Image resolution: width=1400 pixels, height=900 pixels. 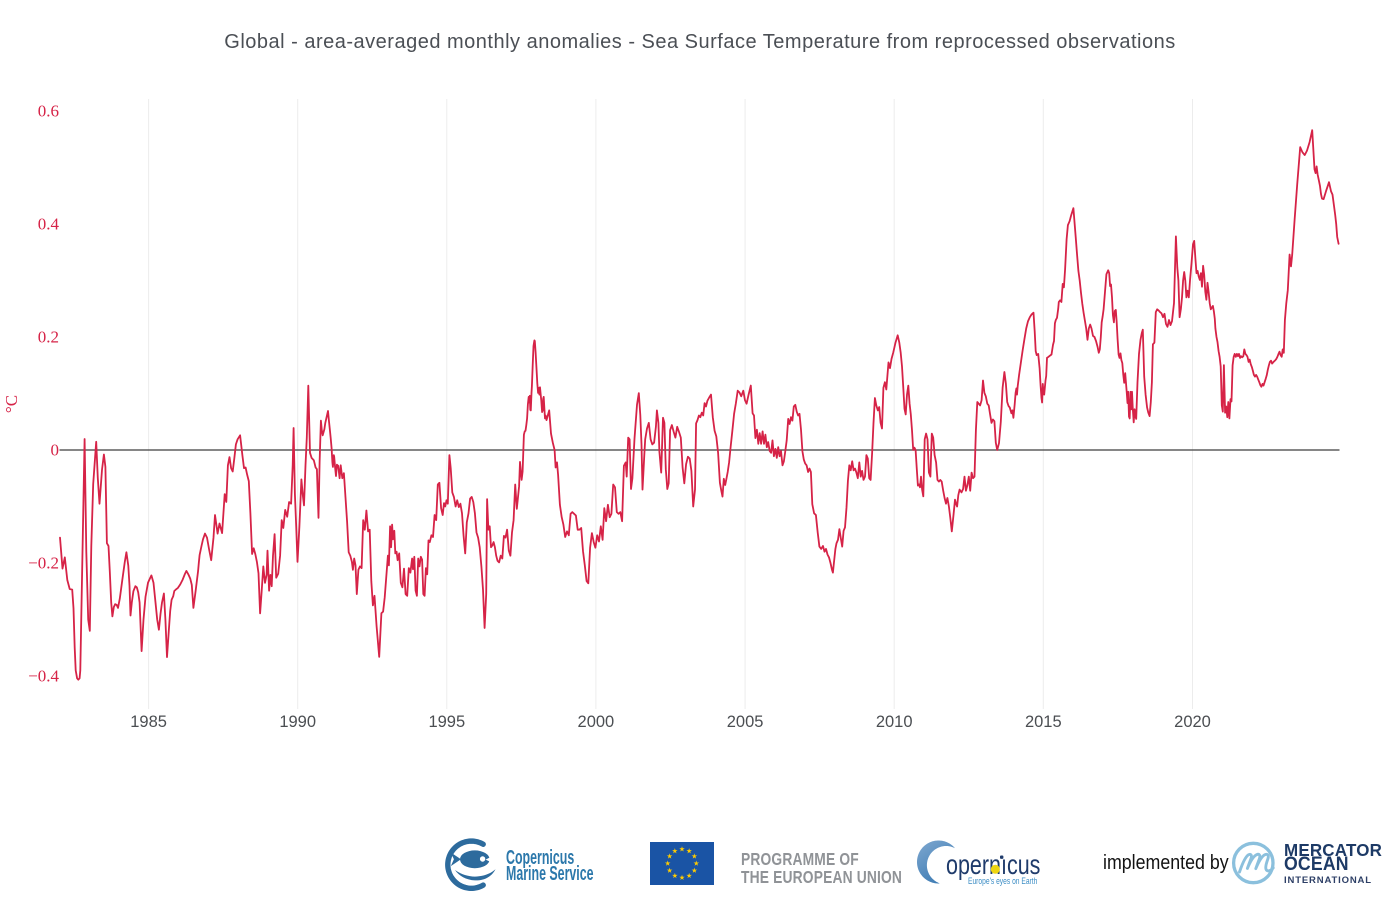 What do you see at coordinates (43, 563) in the screenshot?
I see `svg-text: −0.2` at bounding box center [43, 563].